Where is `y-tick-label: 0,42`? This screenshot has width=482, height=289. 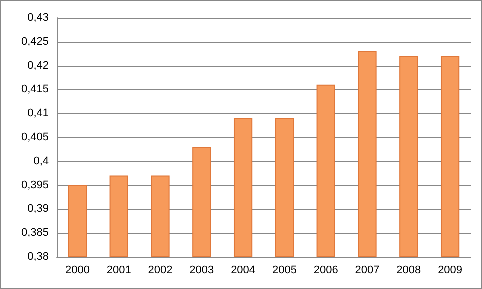 y-tick-label: 0,42 is located at coordinates (38, 66).